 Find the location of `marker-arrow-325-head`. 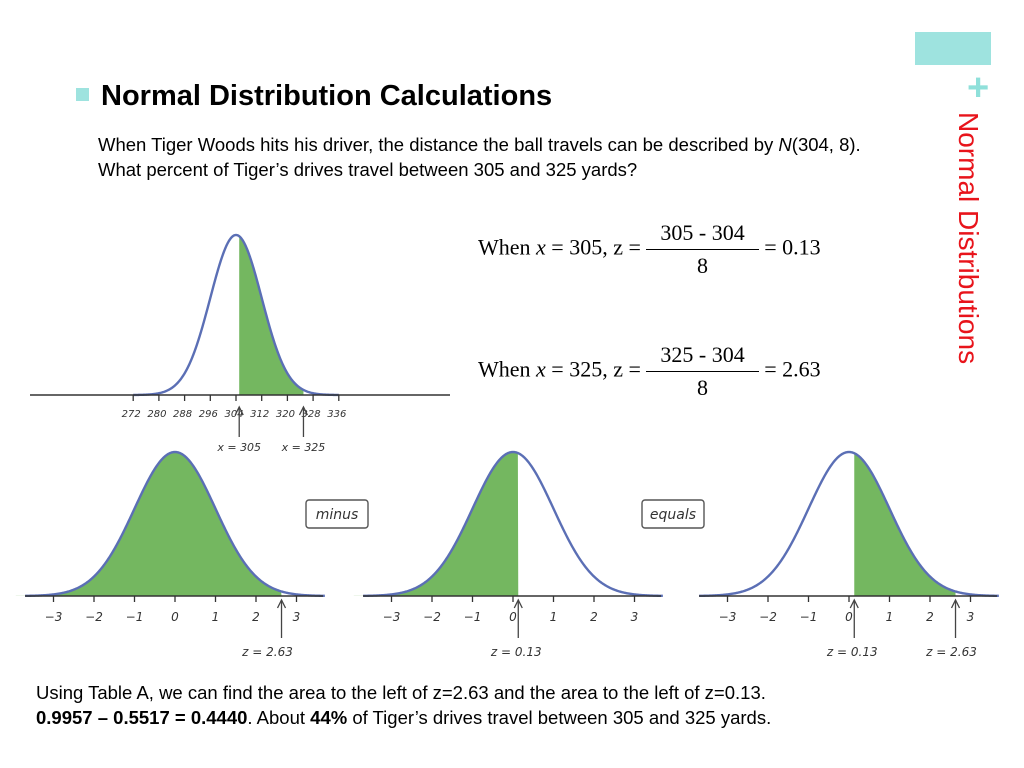

marker-arrow-325-head is located at coordinates (303, 410).